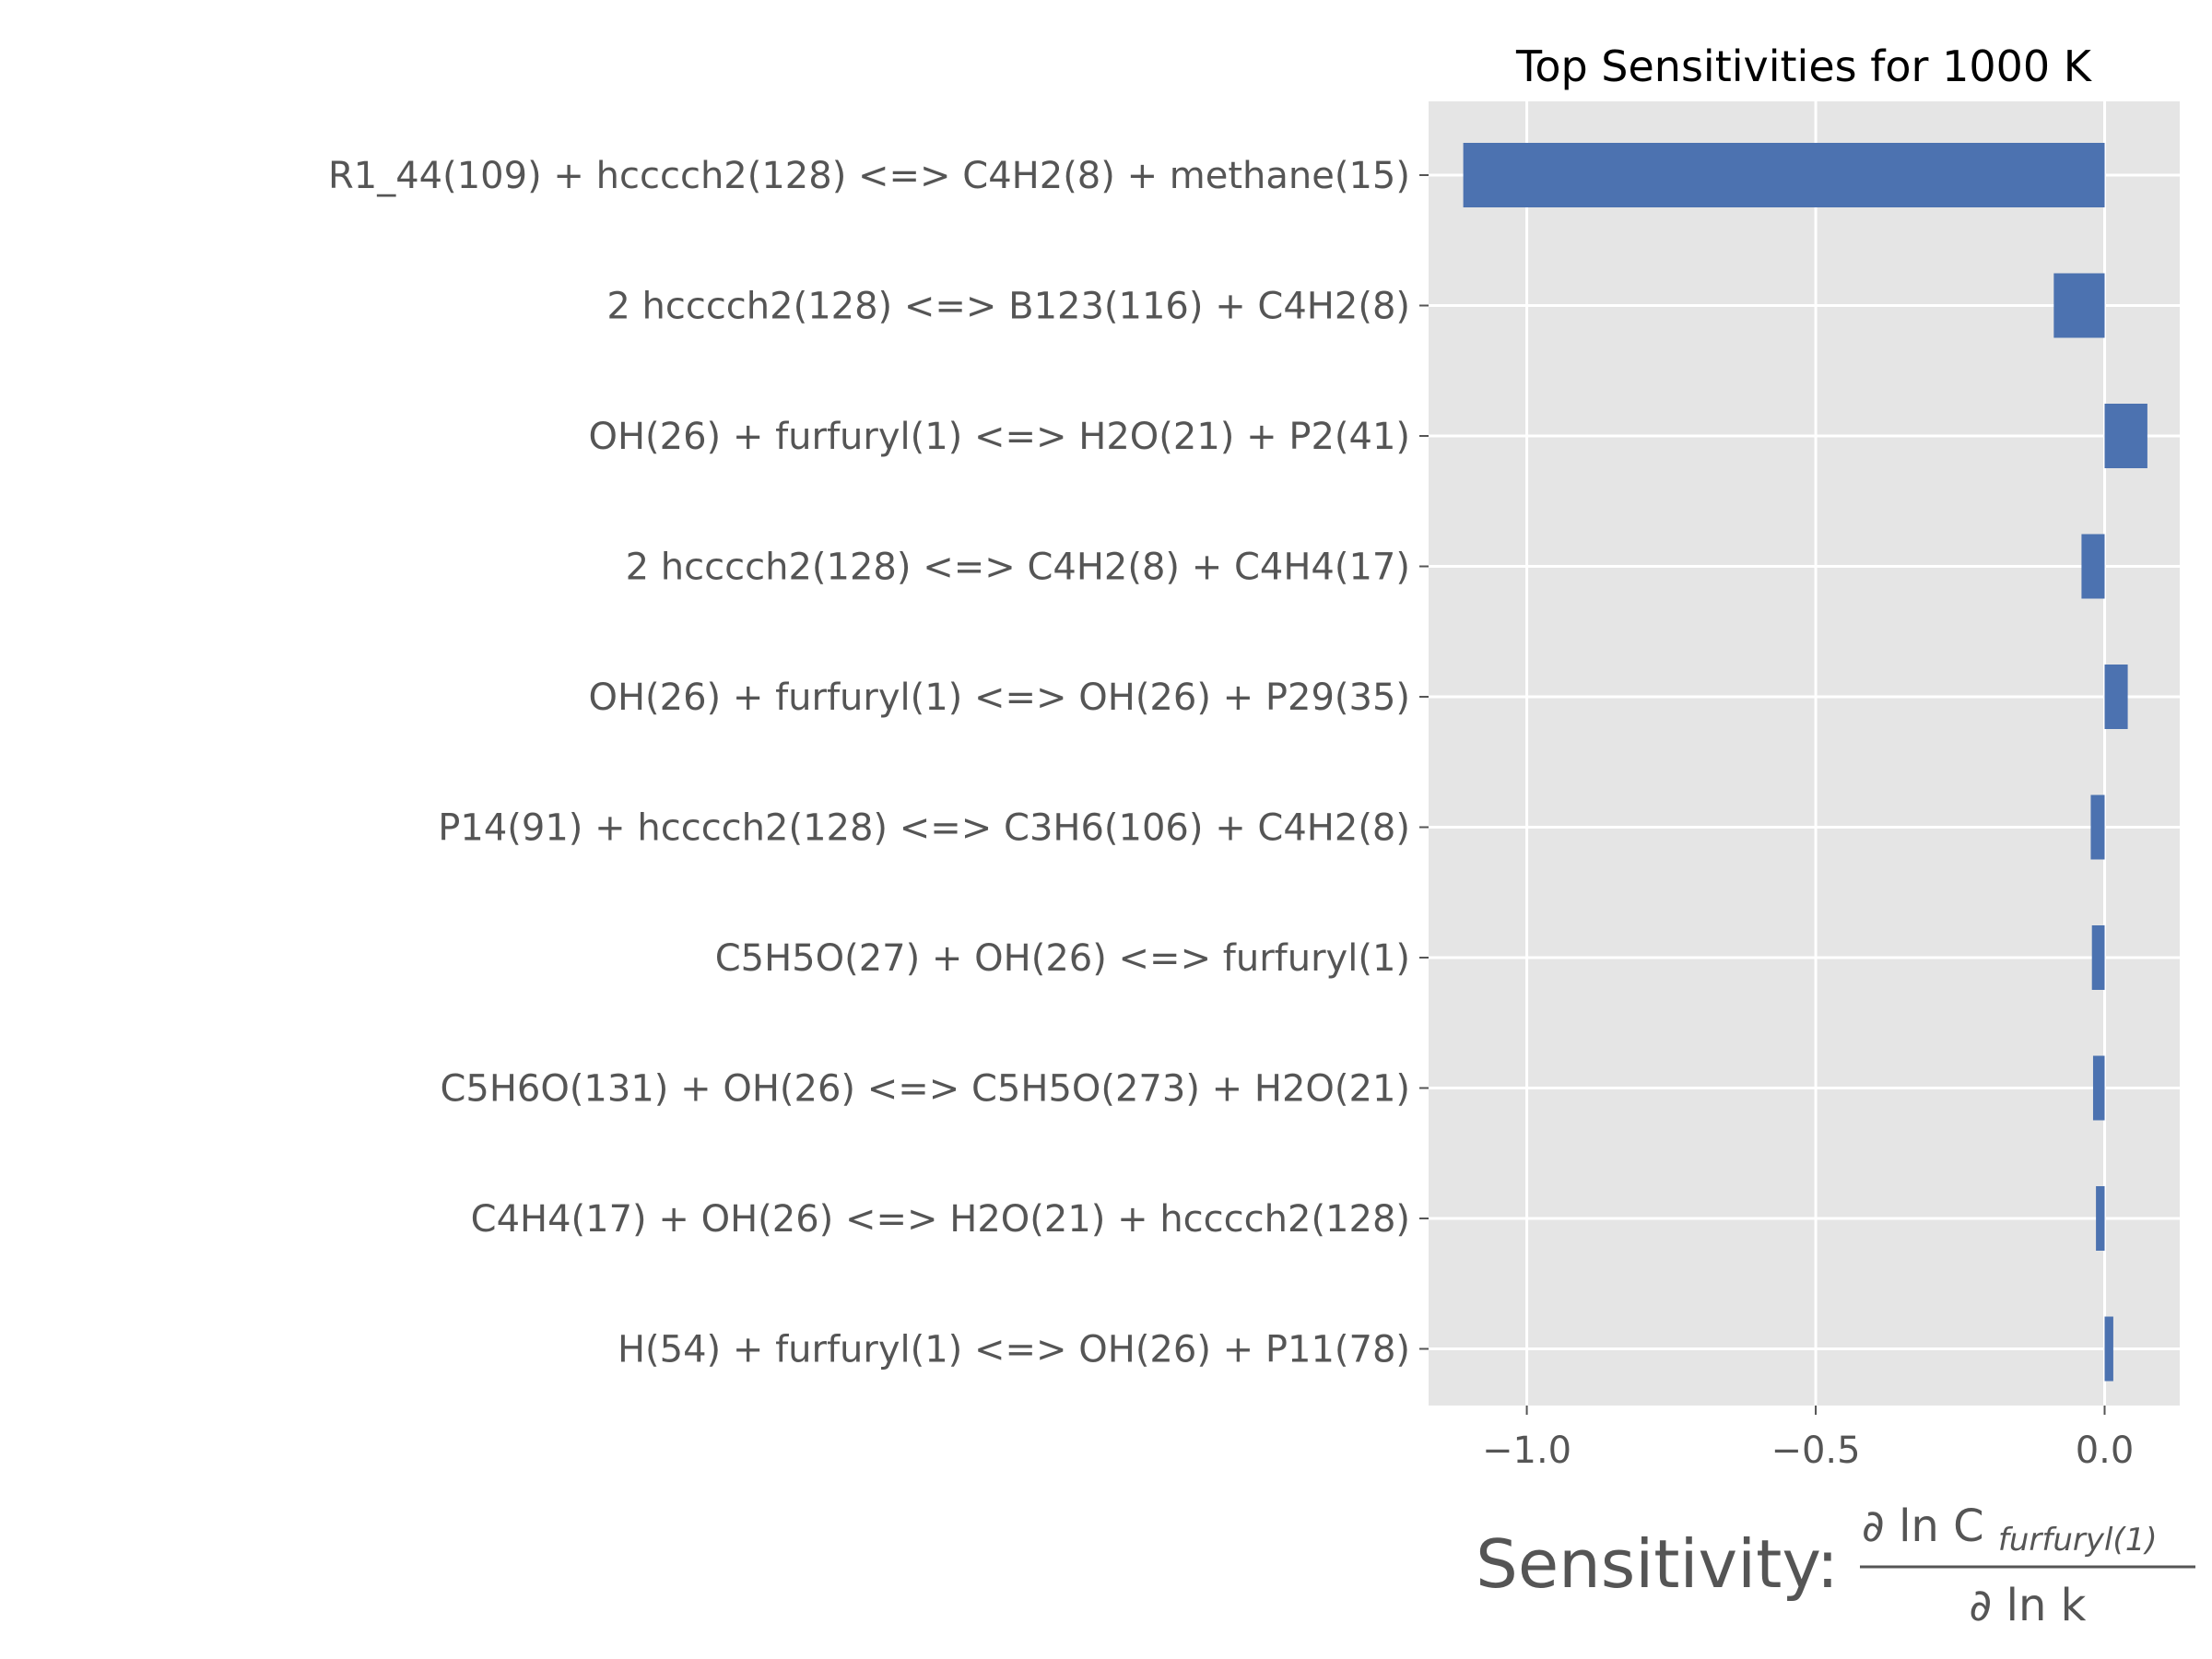  Describe the element at coordinates (2105, 1451) in the screenshot. I see `x-tick-label: 0.0` at that location.